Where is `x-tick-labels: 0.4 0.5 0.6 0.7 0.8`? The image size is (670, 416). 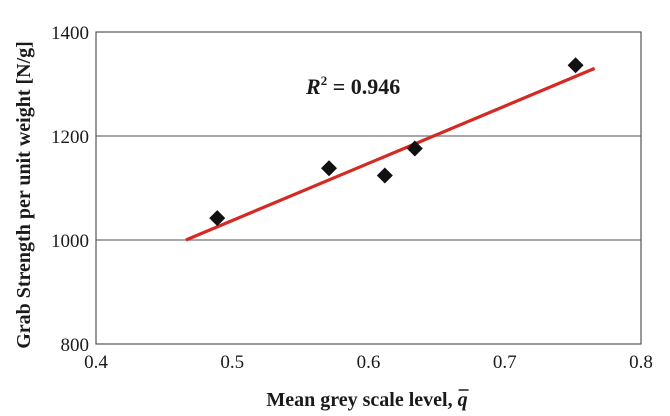 x-tick-labels: 0.4 0.5 0.6 0.7 0.8 is located at coordinates (368, 362).